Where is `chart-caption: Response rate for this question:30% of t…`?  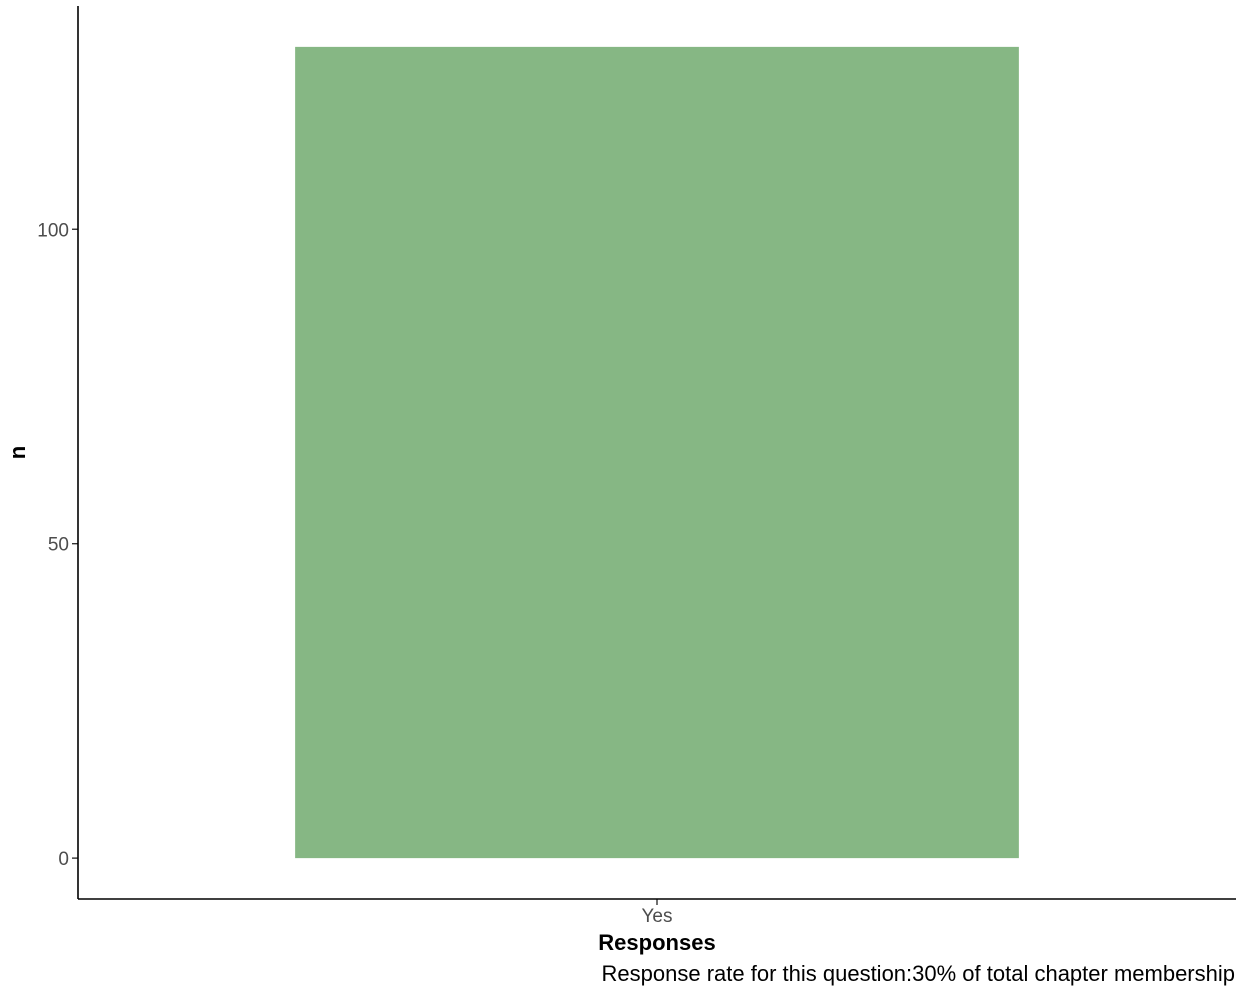
chart-caption: Response rate for this question:30% of t… is located at coordinates (918, 973).